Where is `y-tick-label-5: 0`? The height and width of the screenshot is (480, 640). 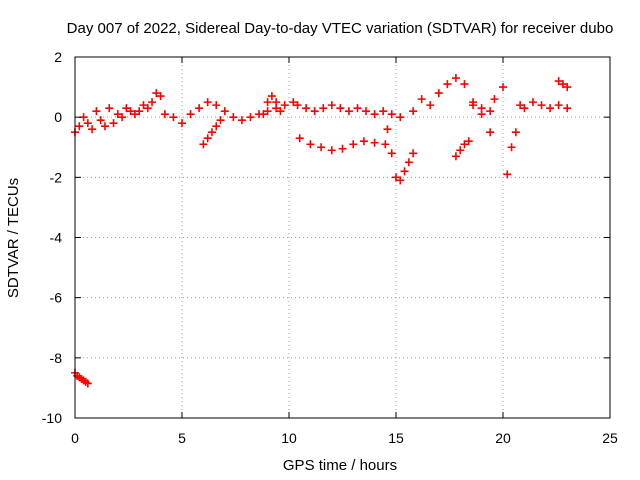
y-tick-label-5: 0 is located at coordinates (58, 117).